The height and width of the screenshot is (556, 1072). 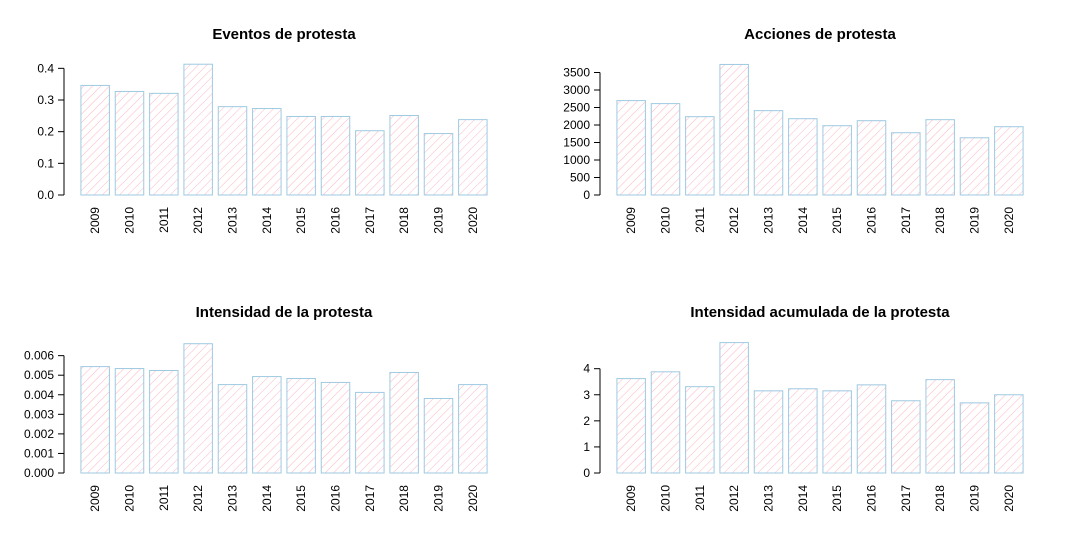 I want to click on y-tick-label: 2000, so click(x=576, y=125).